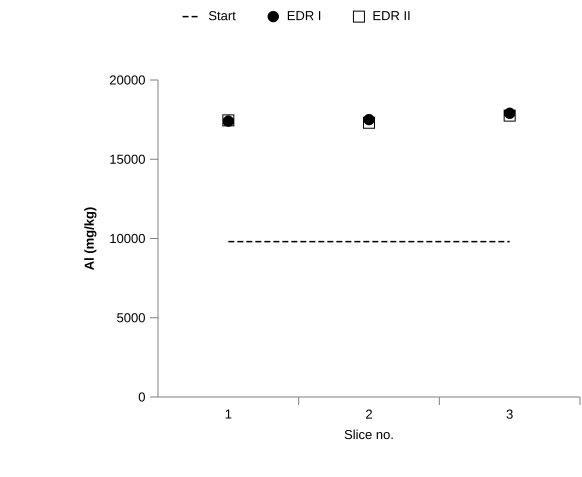 The image size is (582, 477). I want to click on y-tick-label: 20000, so click(127, 80).